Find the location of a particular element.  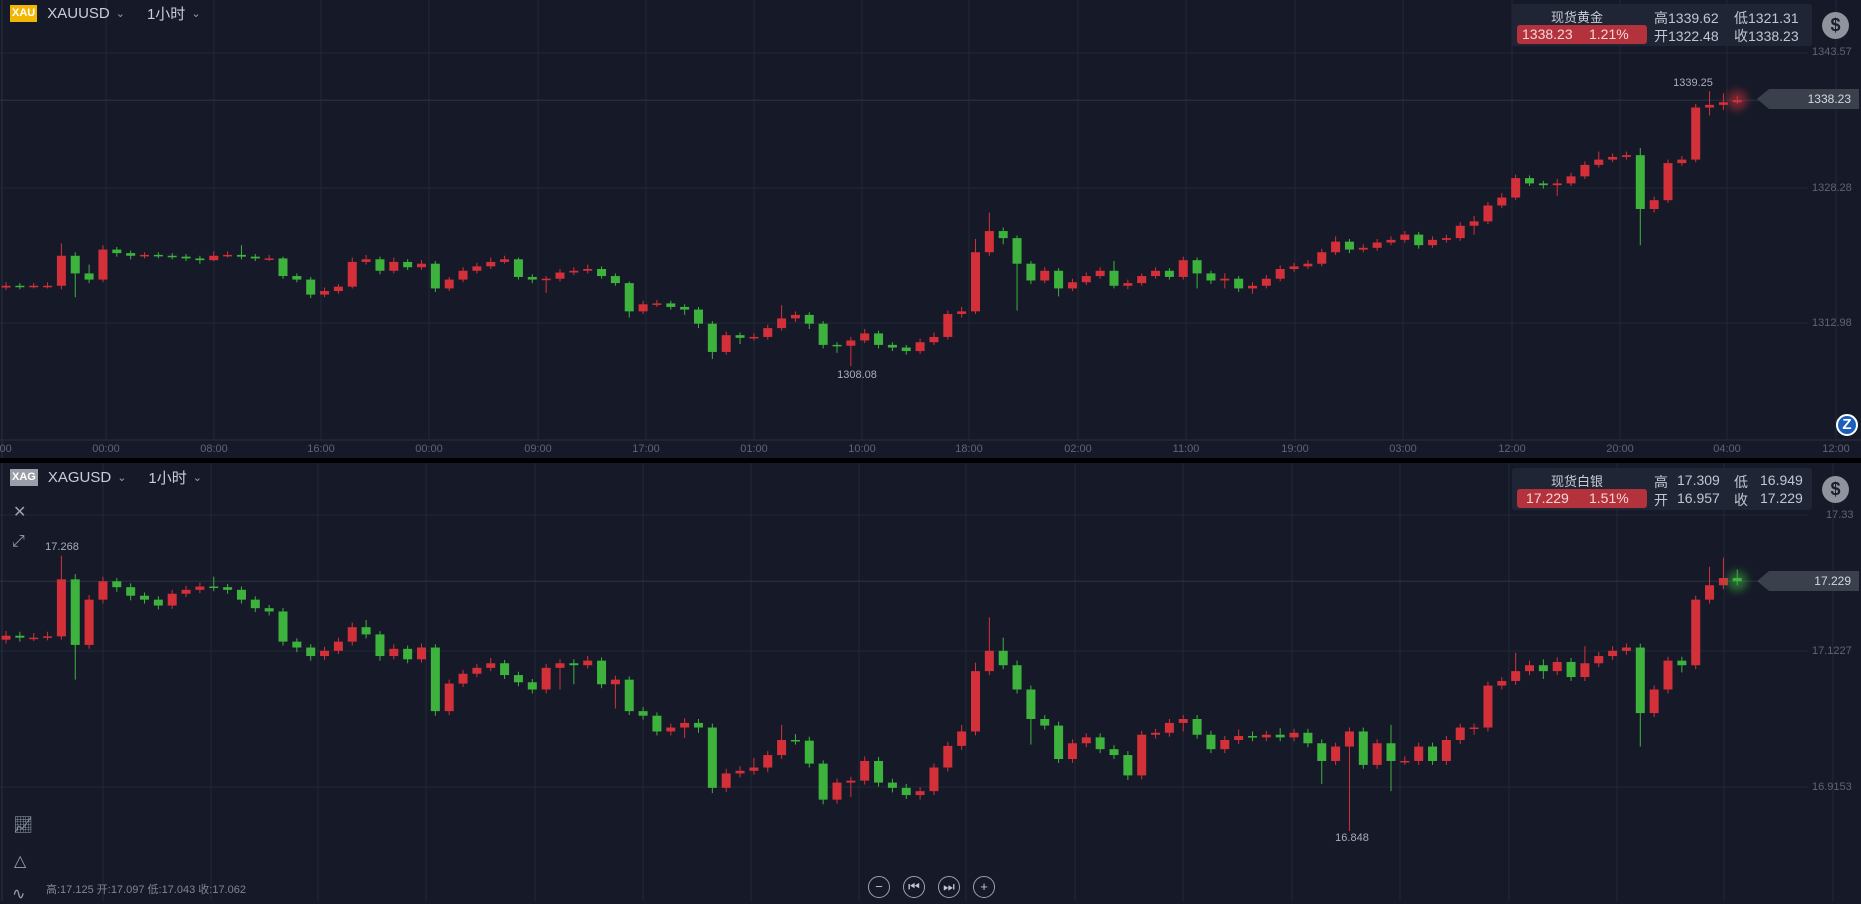

zoom-out-button: − is located at coordinates (879, 887).